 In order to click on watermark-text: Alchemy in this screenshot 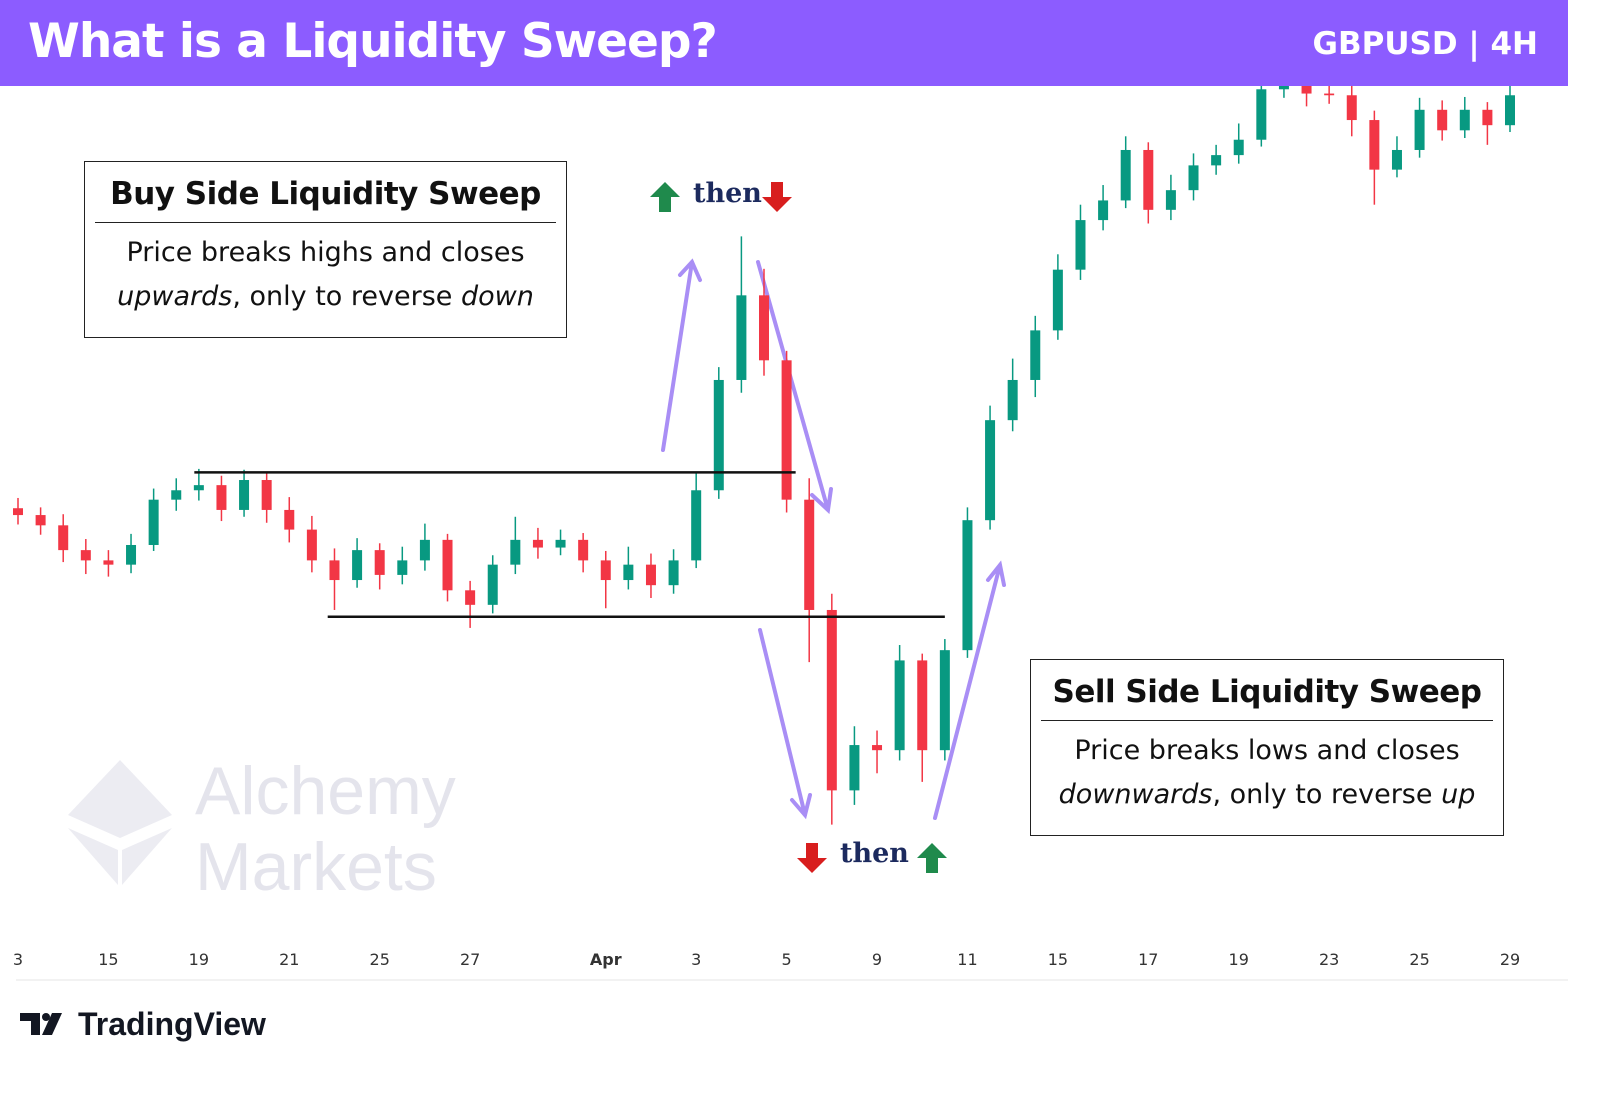, I will do `click(325, 791)`.